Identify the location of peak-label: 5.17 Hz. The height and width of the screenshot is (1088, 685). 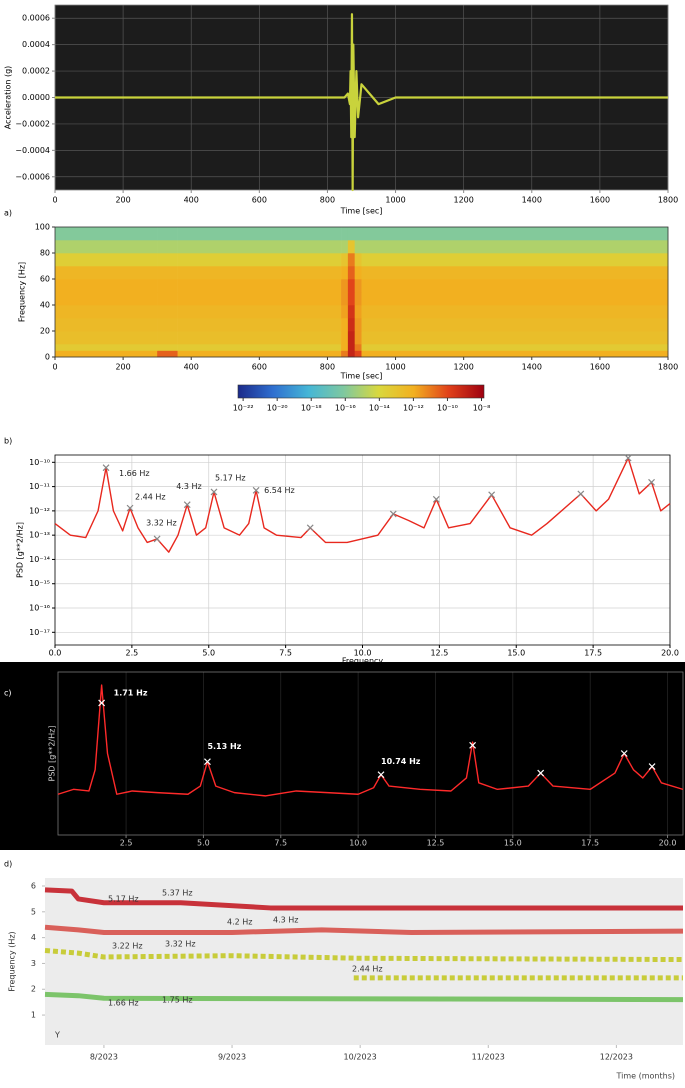
(230, 477).